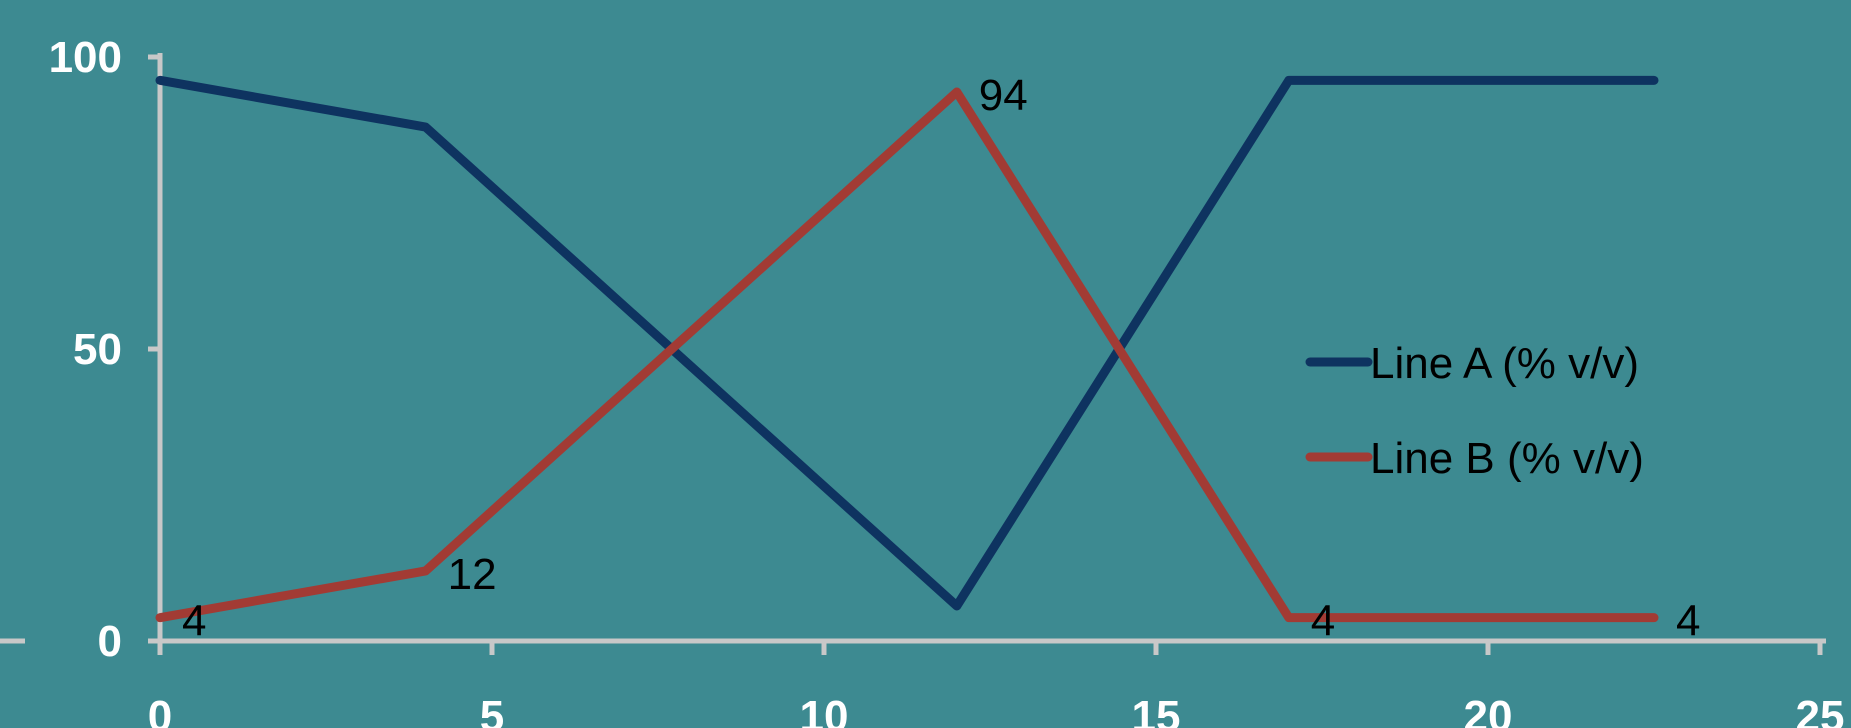 The height and width of the screenshot is (728, 1851). Describe the element at coordinates (472, 574) in the screenshot. I see `data-label: 12` at that location.